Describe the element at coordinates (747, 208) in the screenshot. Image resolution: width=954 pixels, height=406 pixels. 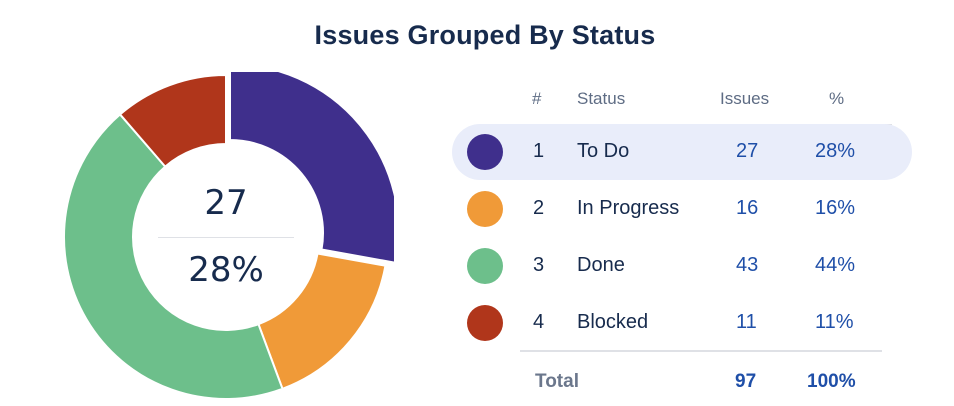
I see `row-issues: 16` at that location.